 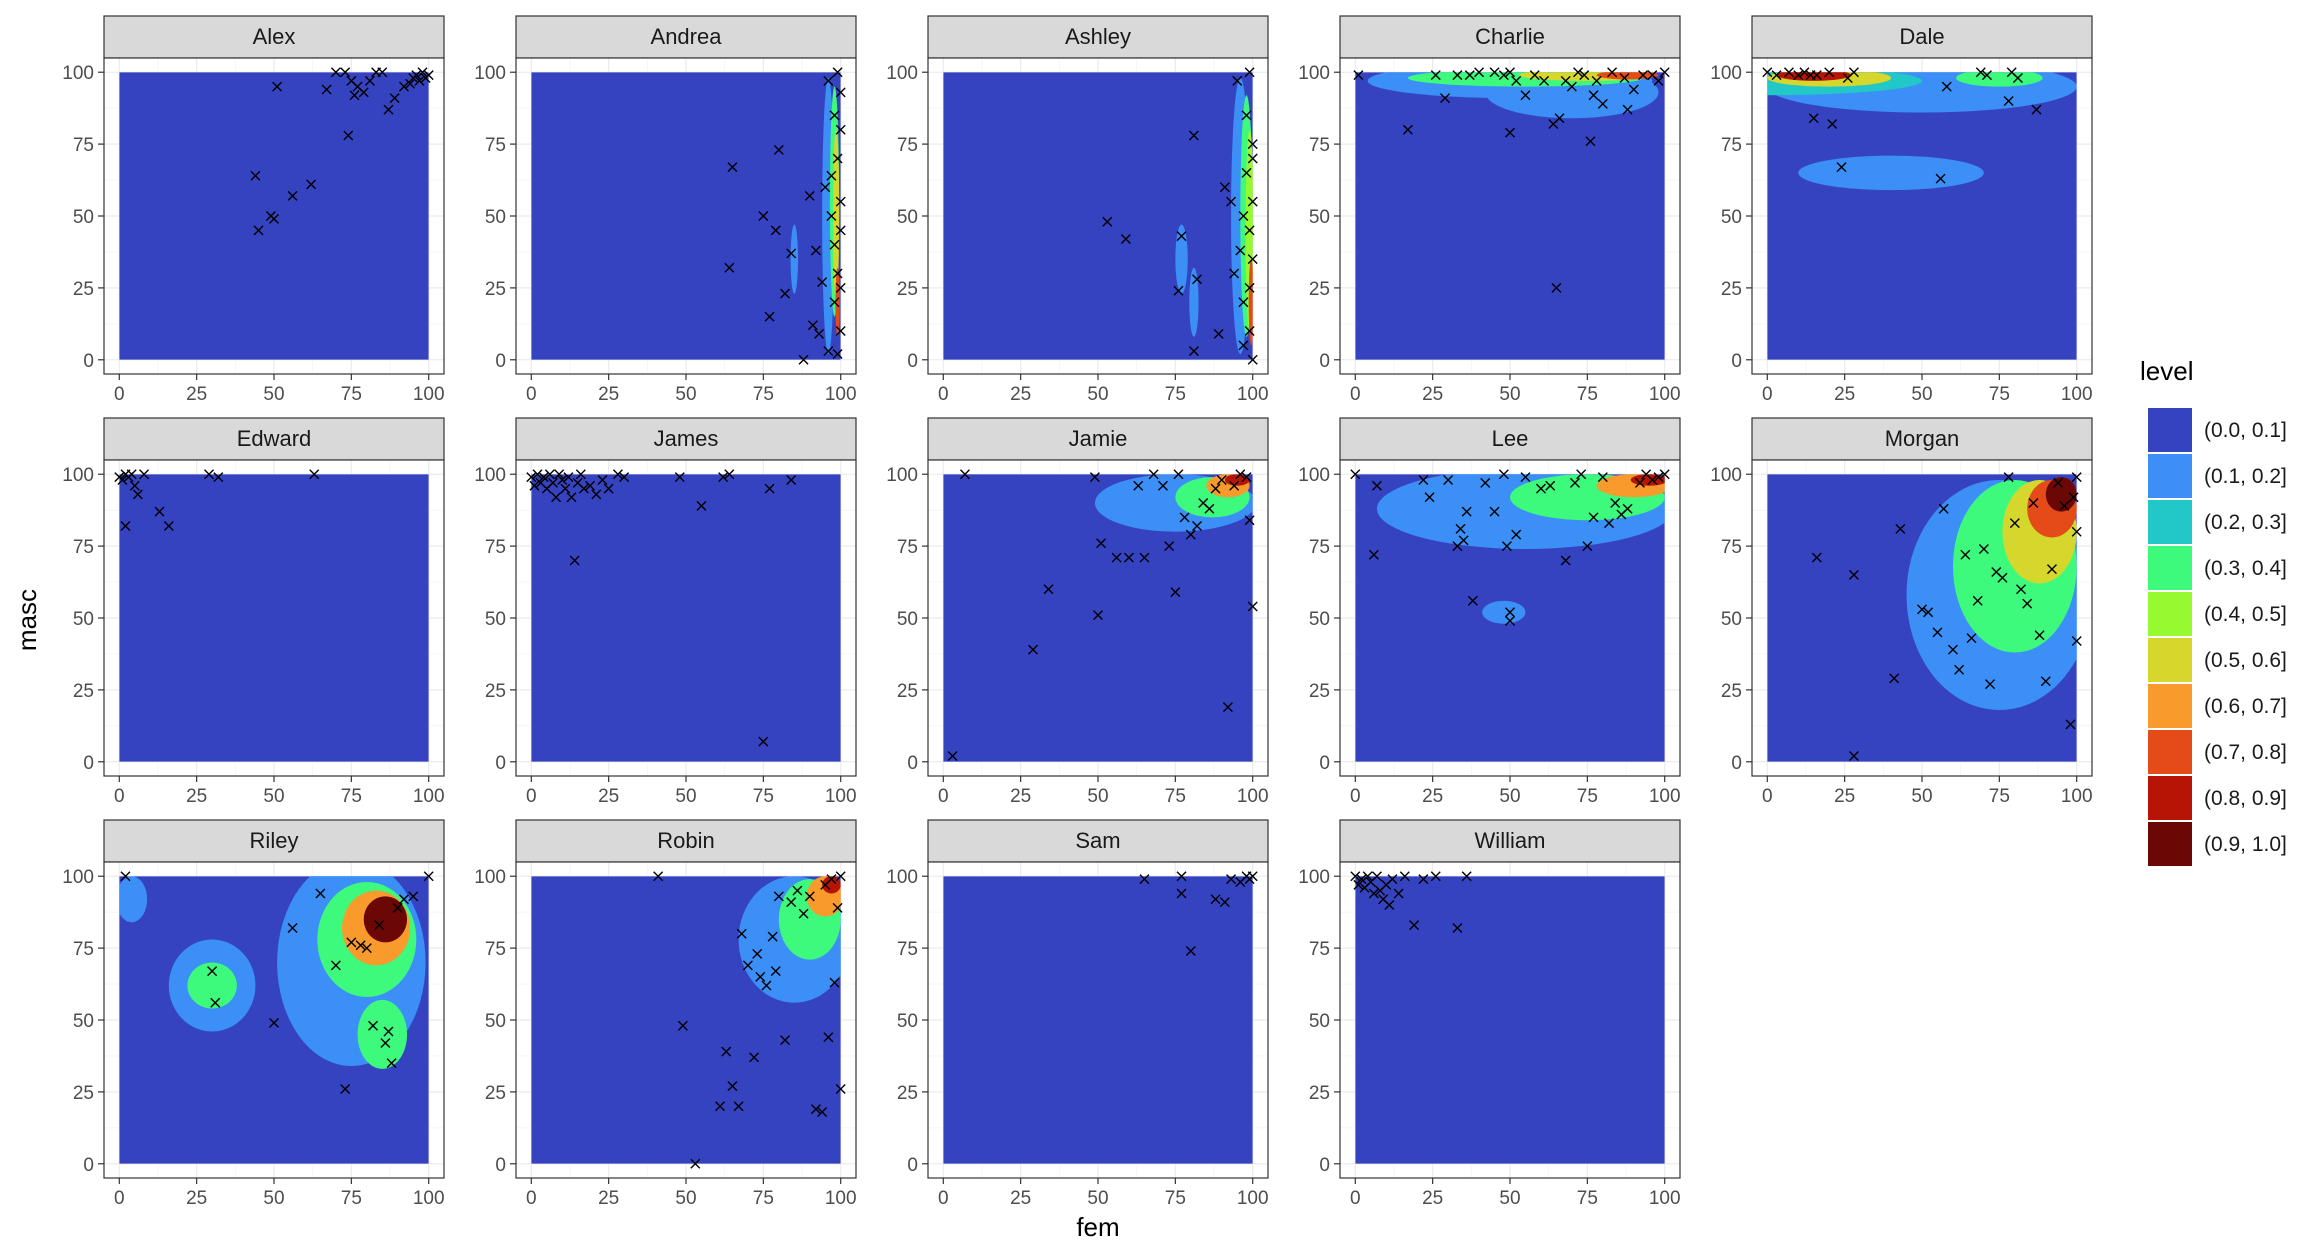 I want to click on y-tick-label: 100, so click(x=902, y=73).